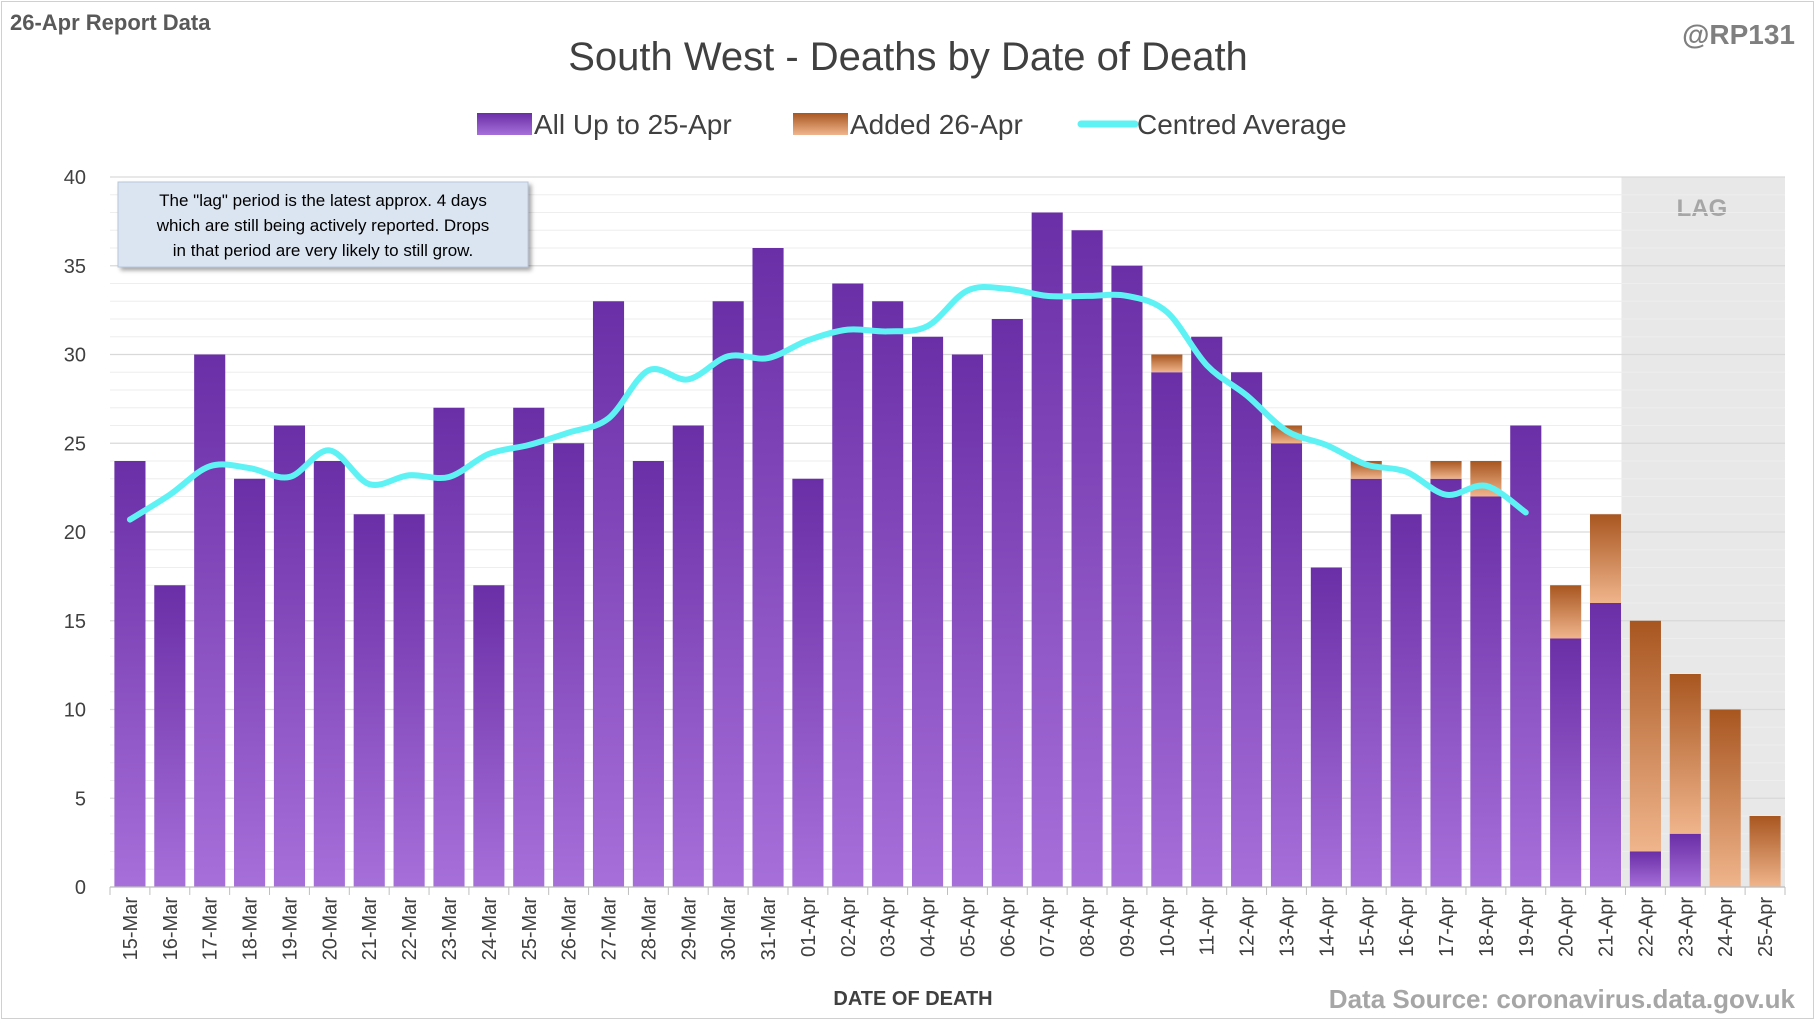 The height and width of the screenshot is (1022, 1817). Describe the element at coordinates (1367, 927) in the screenshot. I see `x-tick-label: 15-Apr` at that location.